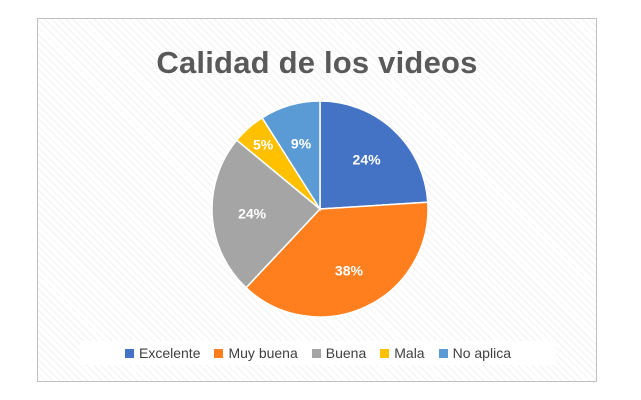 Image resolution: width=641 pixels, height=400 pixels. What do you see at coordinates (219, 353) in the screenshot?
I see `legend-swatch-muy-buena` at bounding box center [219, 353].